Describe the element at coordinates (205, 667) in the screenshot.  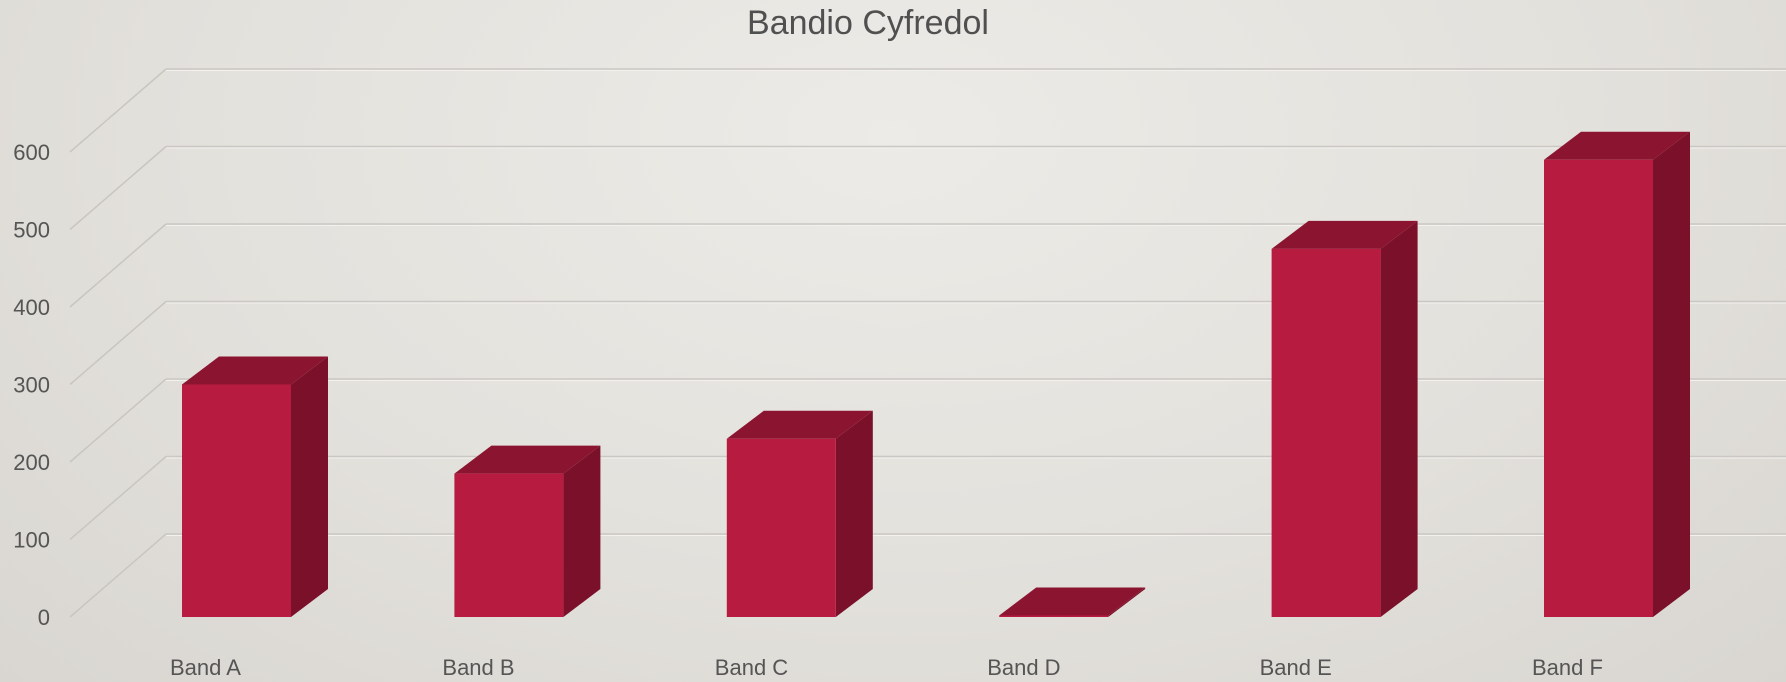
I see `x-category-label: Band A` at that location.